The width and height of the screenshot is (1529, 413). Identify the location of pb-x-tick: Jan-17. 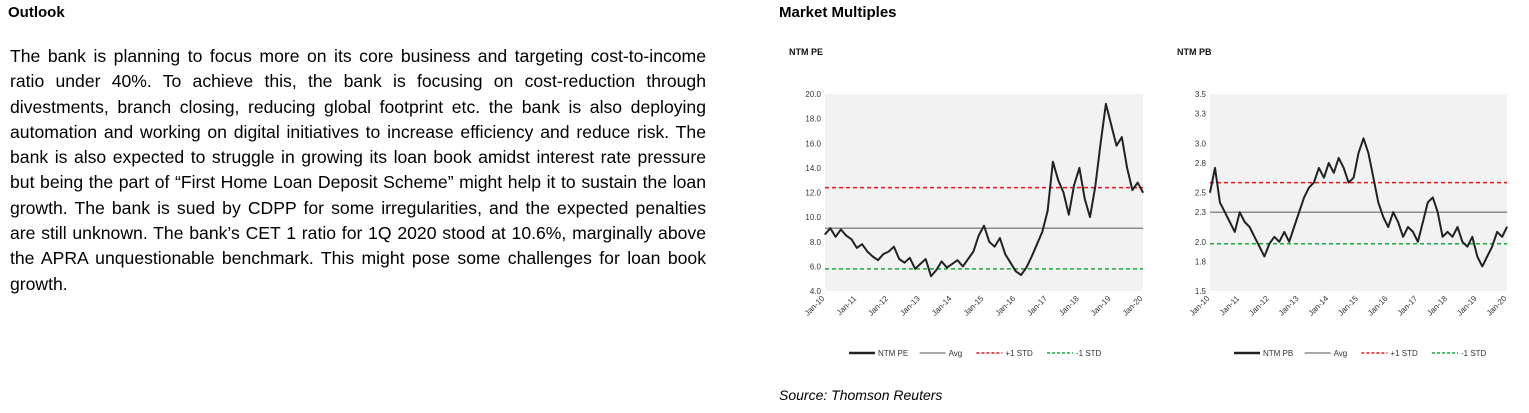
(1408, 306).